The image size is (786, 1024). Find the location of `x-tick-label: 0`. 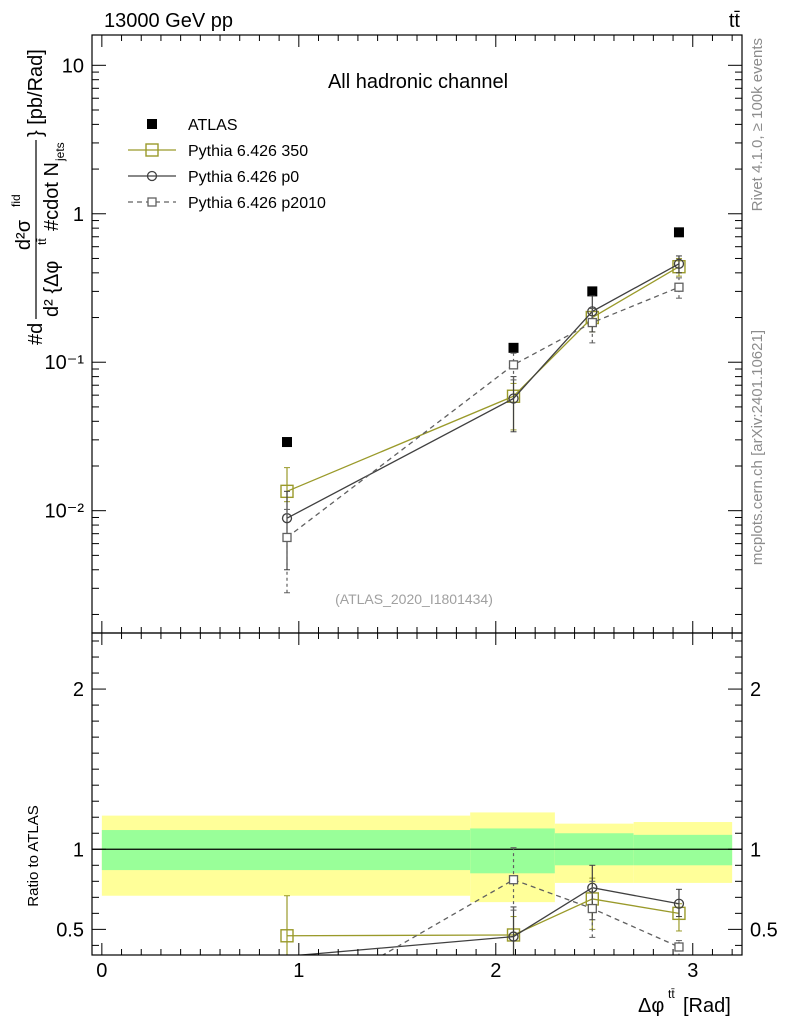

x-tick-label: 0 is located at coordinates (101, 971).